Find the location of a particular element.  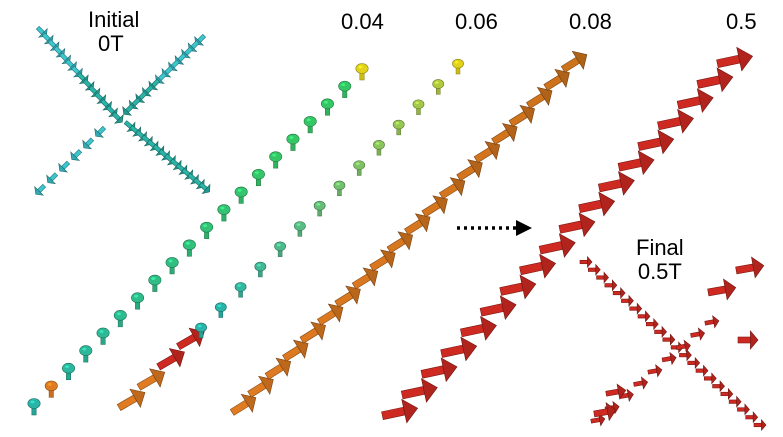

initial-state-x-texture is located at coordinates (122, 110).